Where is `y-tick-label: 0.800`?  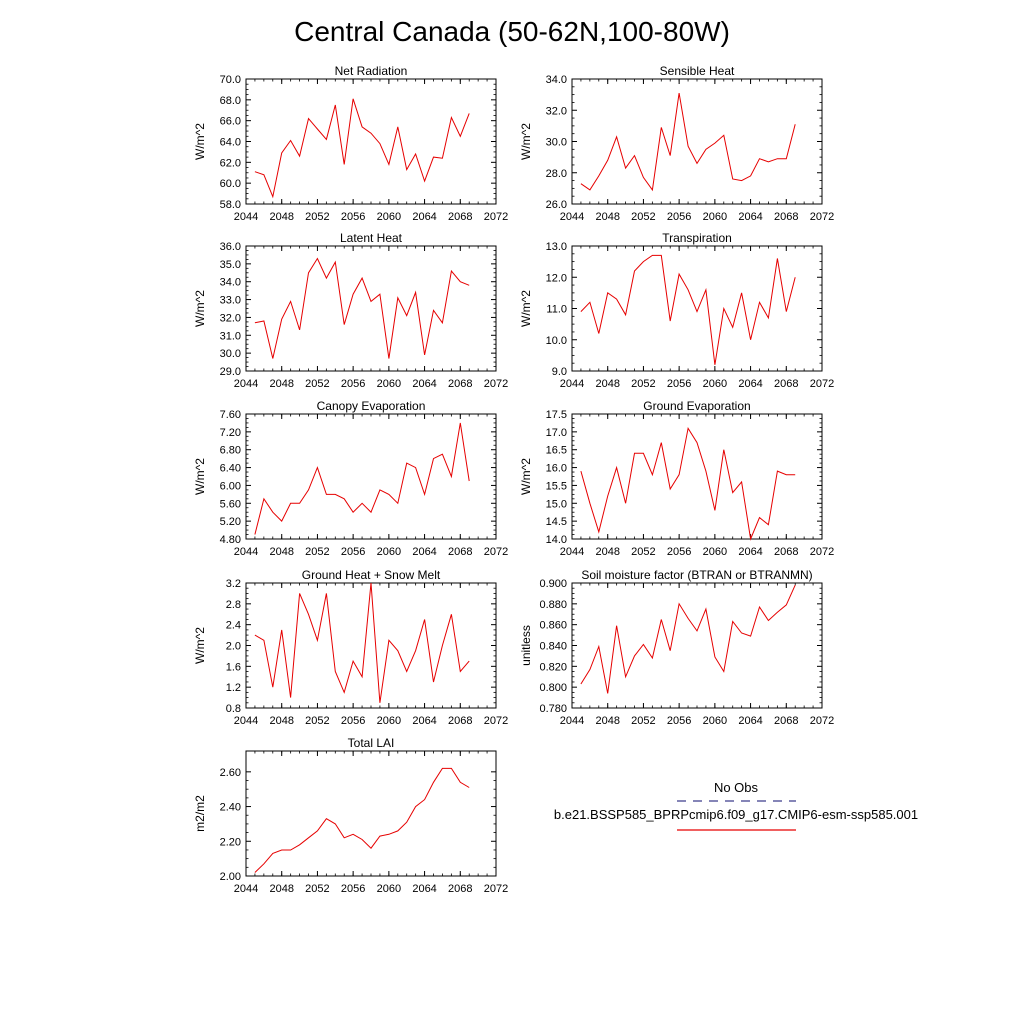 y-tick-label: 0.800 is located at coordinates (553, 688).